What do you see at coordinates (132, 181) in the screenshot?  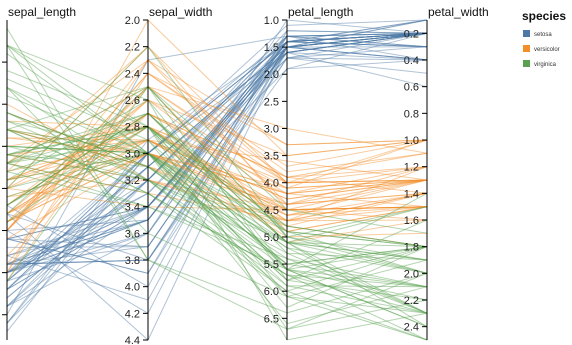 I see `tick-label-sepal_width-6: 3.2` at bounding box center [132, 181].